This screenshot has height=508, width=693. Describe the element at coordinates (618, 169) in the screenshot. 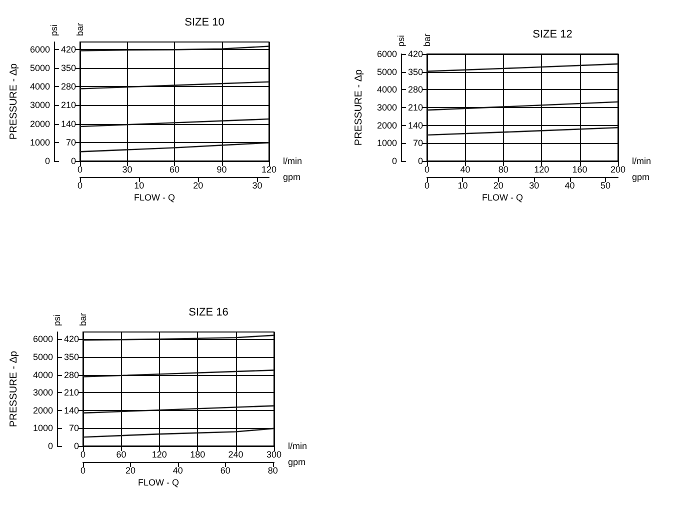

I see `x-tick-label: 200` at that location.